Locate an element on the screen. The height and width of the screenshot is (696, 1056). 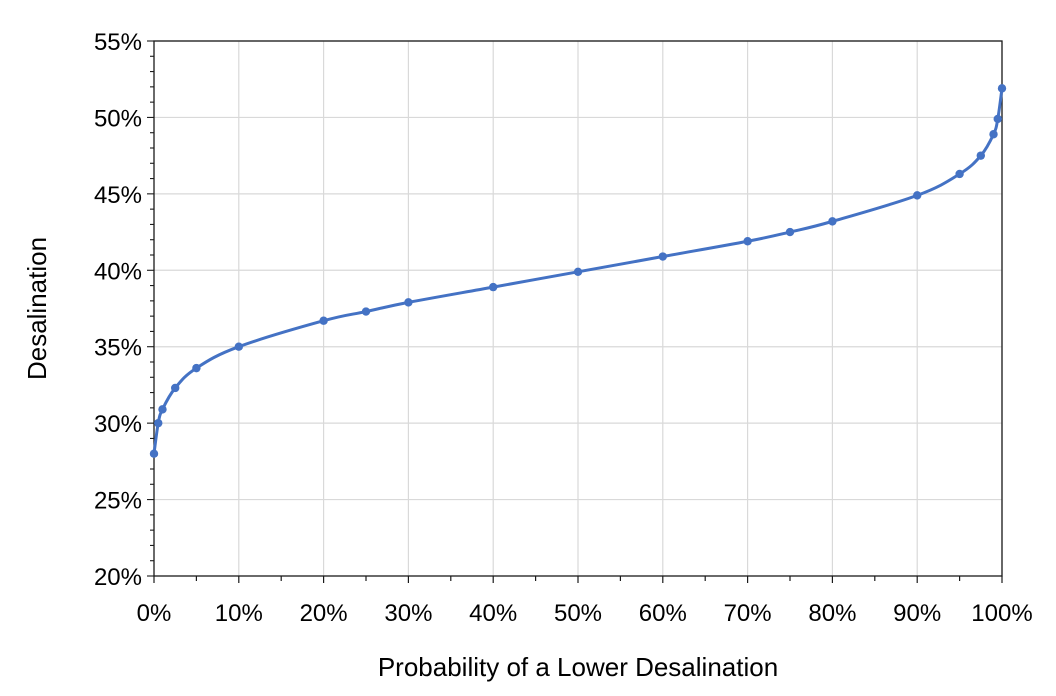
x-tick-label: 40% is located at coordinates (493, 613).